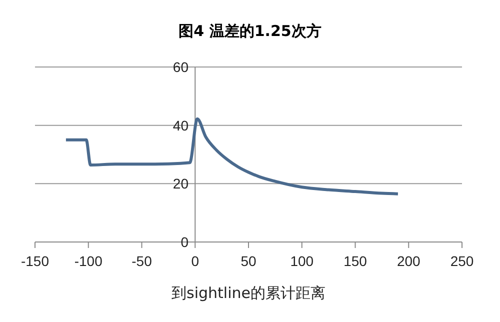 This screenshot has width=500, height=322. What do you see at coordinates (195, 260) in the screenshot?
I see `x-tick-label: 0` at bounding box center [195, 260].